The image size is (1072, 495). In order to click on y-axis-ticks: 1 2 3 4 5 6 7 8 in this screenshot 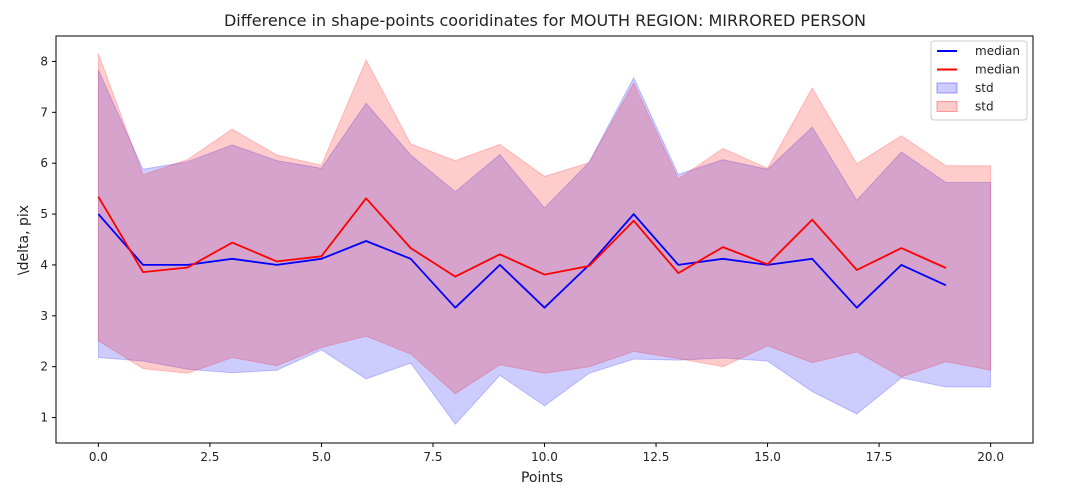, I will do `click(48, 239)`.